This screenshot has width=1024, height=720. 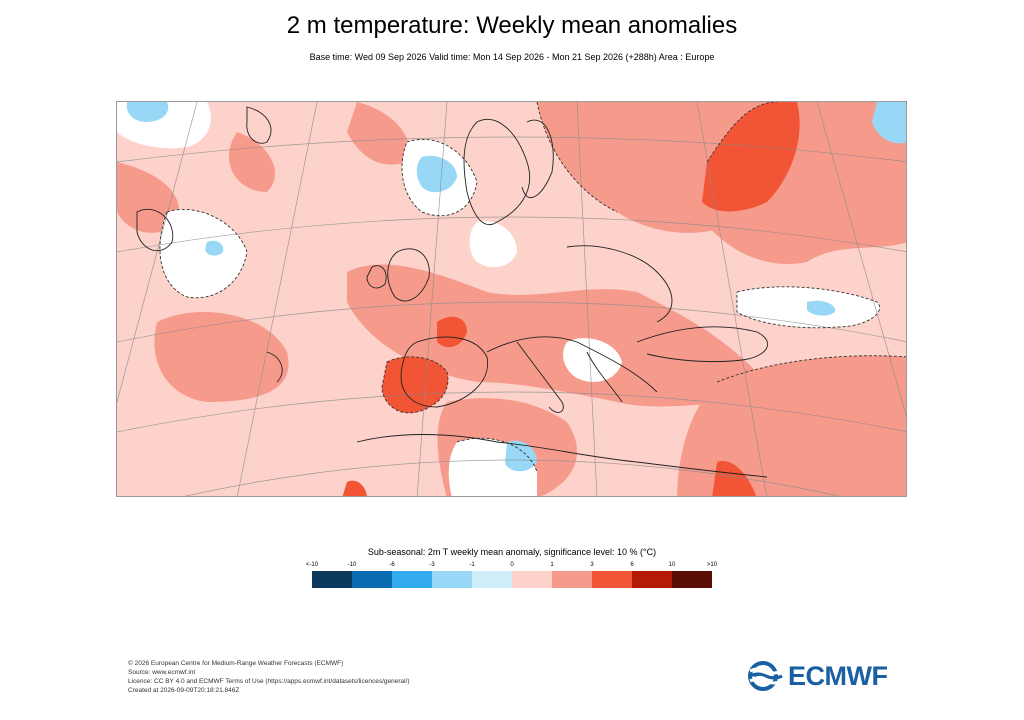 I want to click on ecmwf-emblem-icon, so click(x=765, y=676).